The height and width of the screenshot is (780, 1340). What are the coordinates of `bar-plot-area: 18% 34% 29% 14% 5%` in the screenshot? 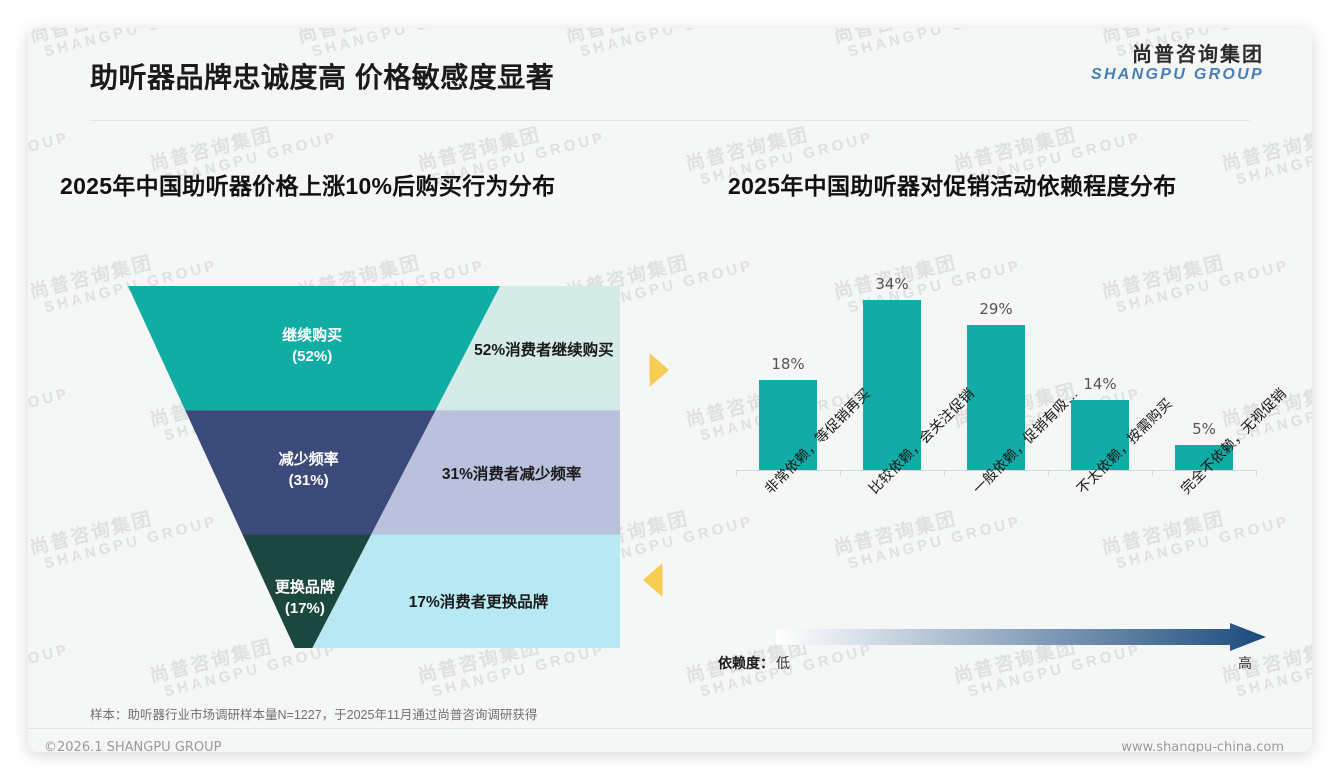 It's located at (996, 354).